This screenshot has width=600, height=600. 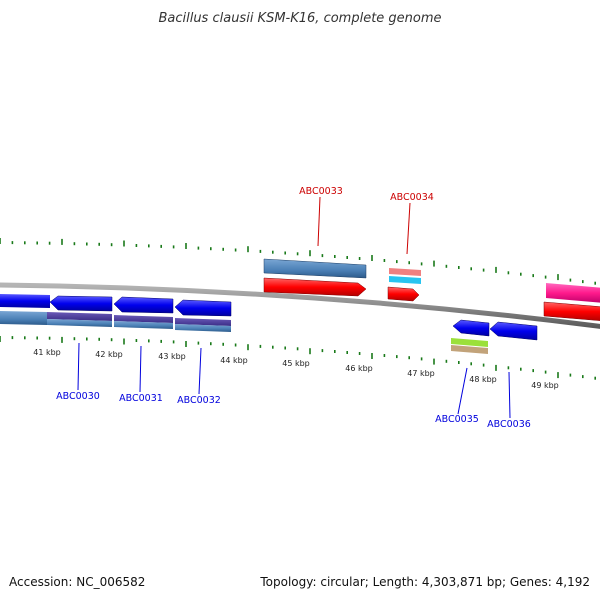 I want to click on abc0036-leader-line, so click(x=509, y=395).